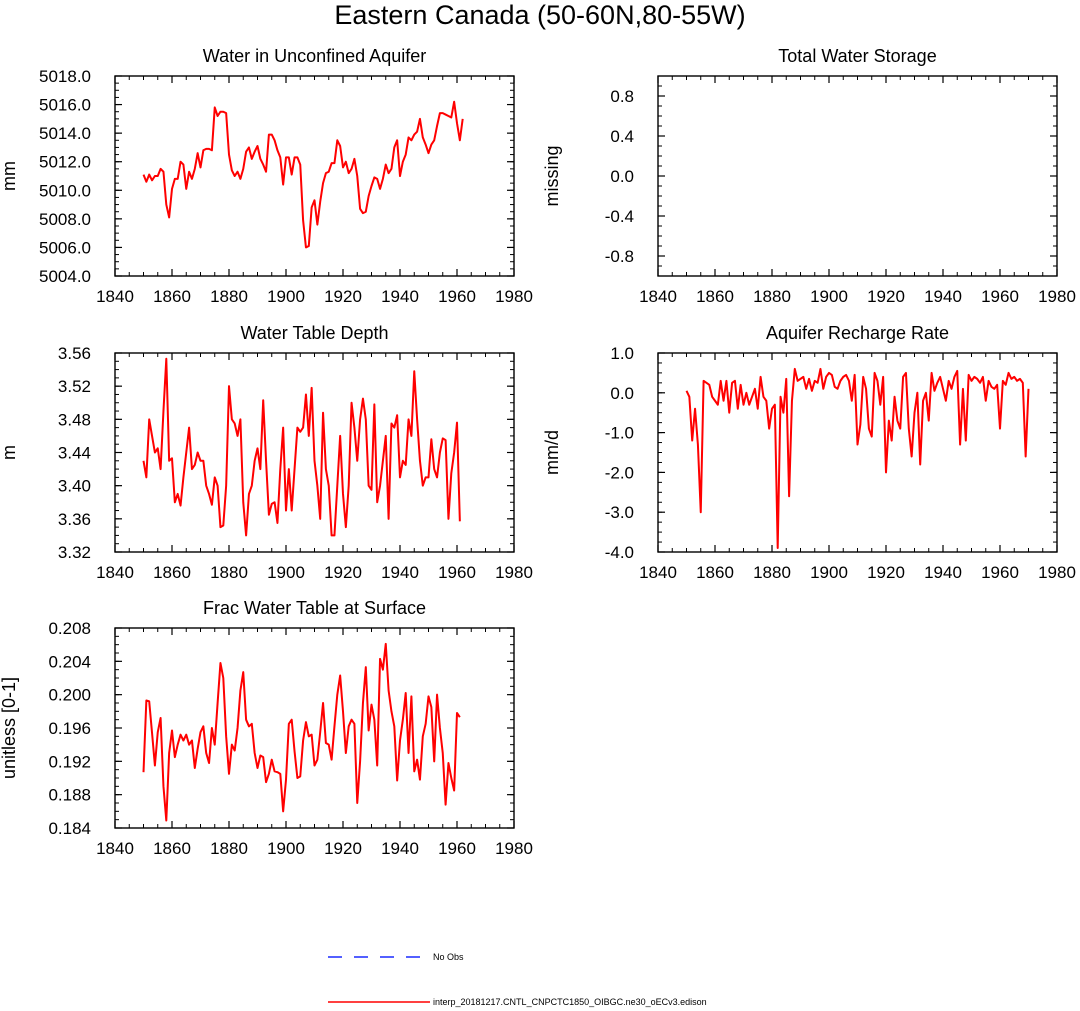 The image size is (1080, 1011). What do you see at coordinates (314, 608) in the screenshot?
I see `panel-title: Frac Water Table at Surface` at bounding box center [314, 608].